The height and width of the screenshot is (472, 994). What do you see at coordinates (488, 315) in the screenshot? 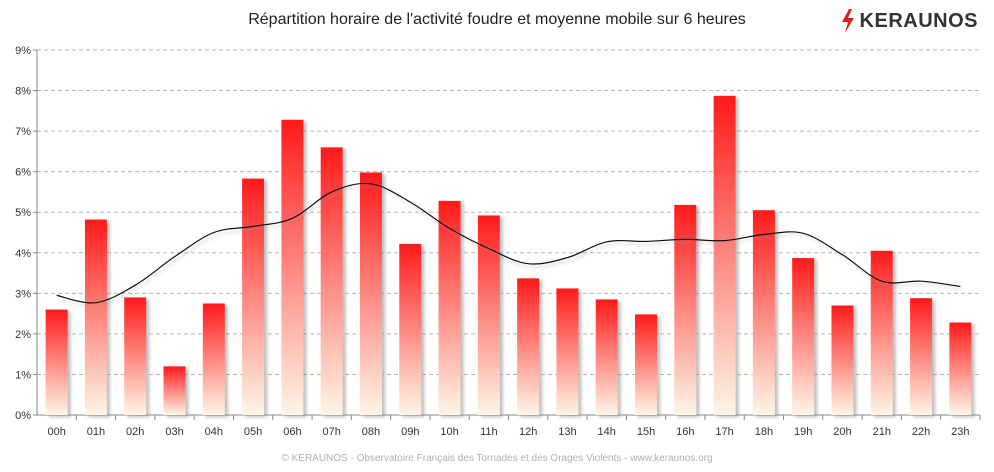
I see `bar-11h` at bounding box center [488, 315].